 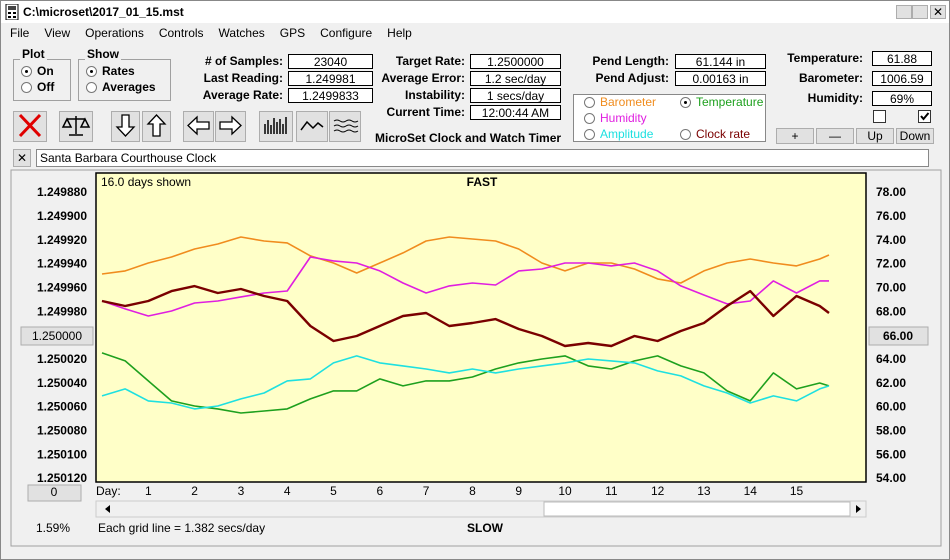 What do you see at coordinates (658, 491) in the screenshot?
I see `x-tick-label: 12` at bounding box center [658, 491].